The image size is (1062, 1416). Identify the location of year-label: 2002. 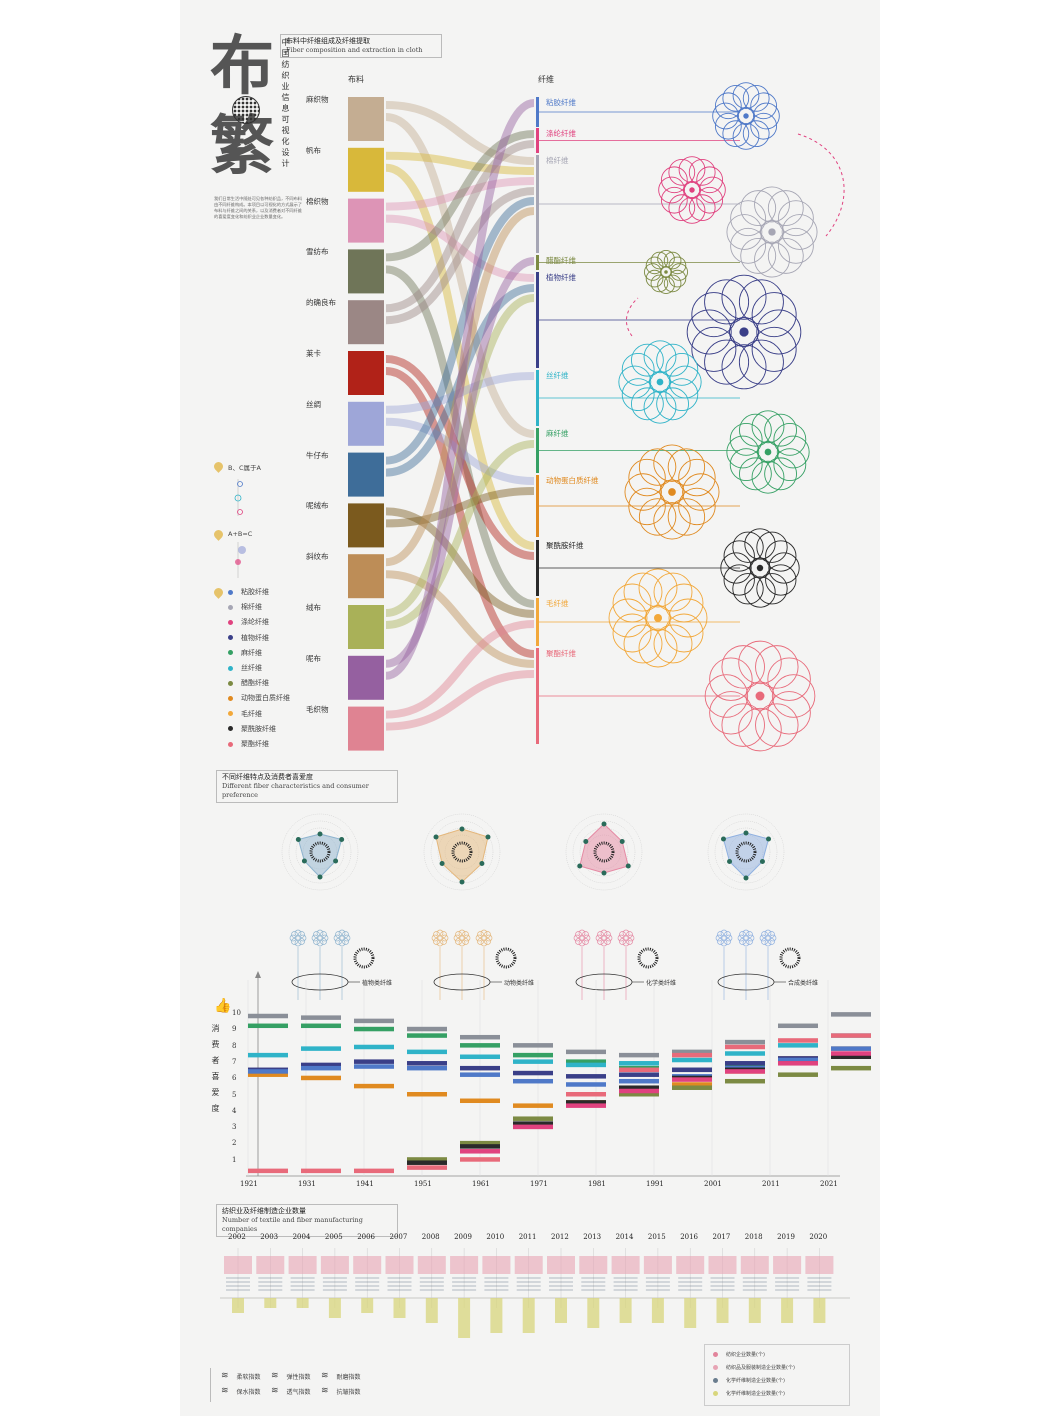
(237, 1237).